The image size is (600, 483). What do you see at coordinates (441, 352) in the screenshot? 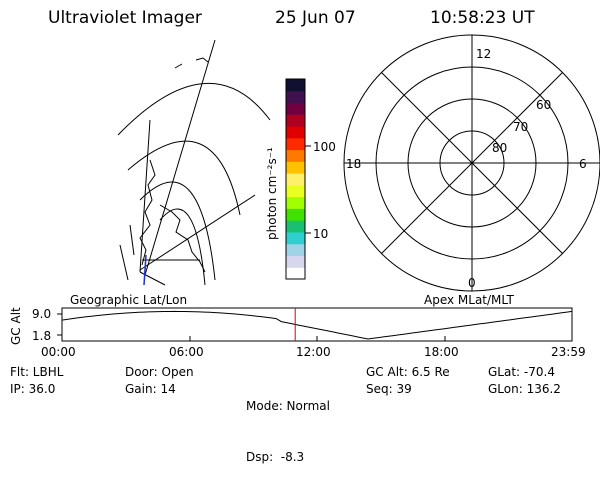
I see `timeline-xlabel-3: 18:00` at bounding box center [441, 352].